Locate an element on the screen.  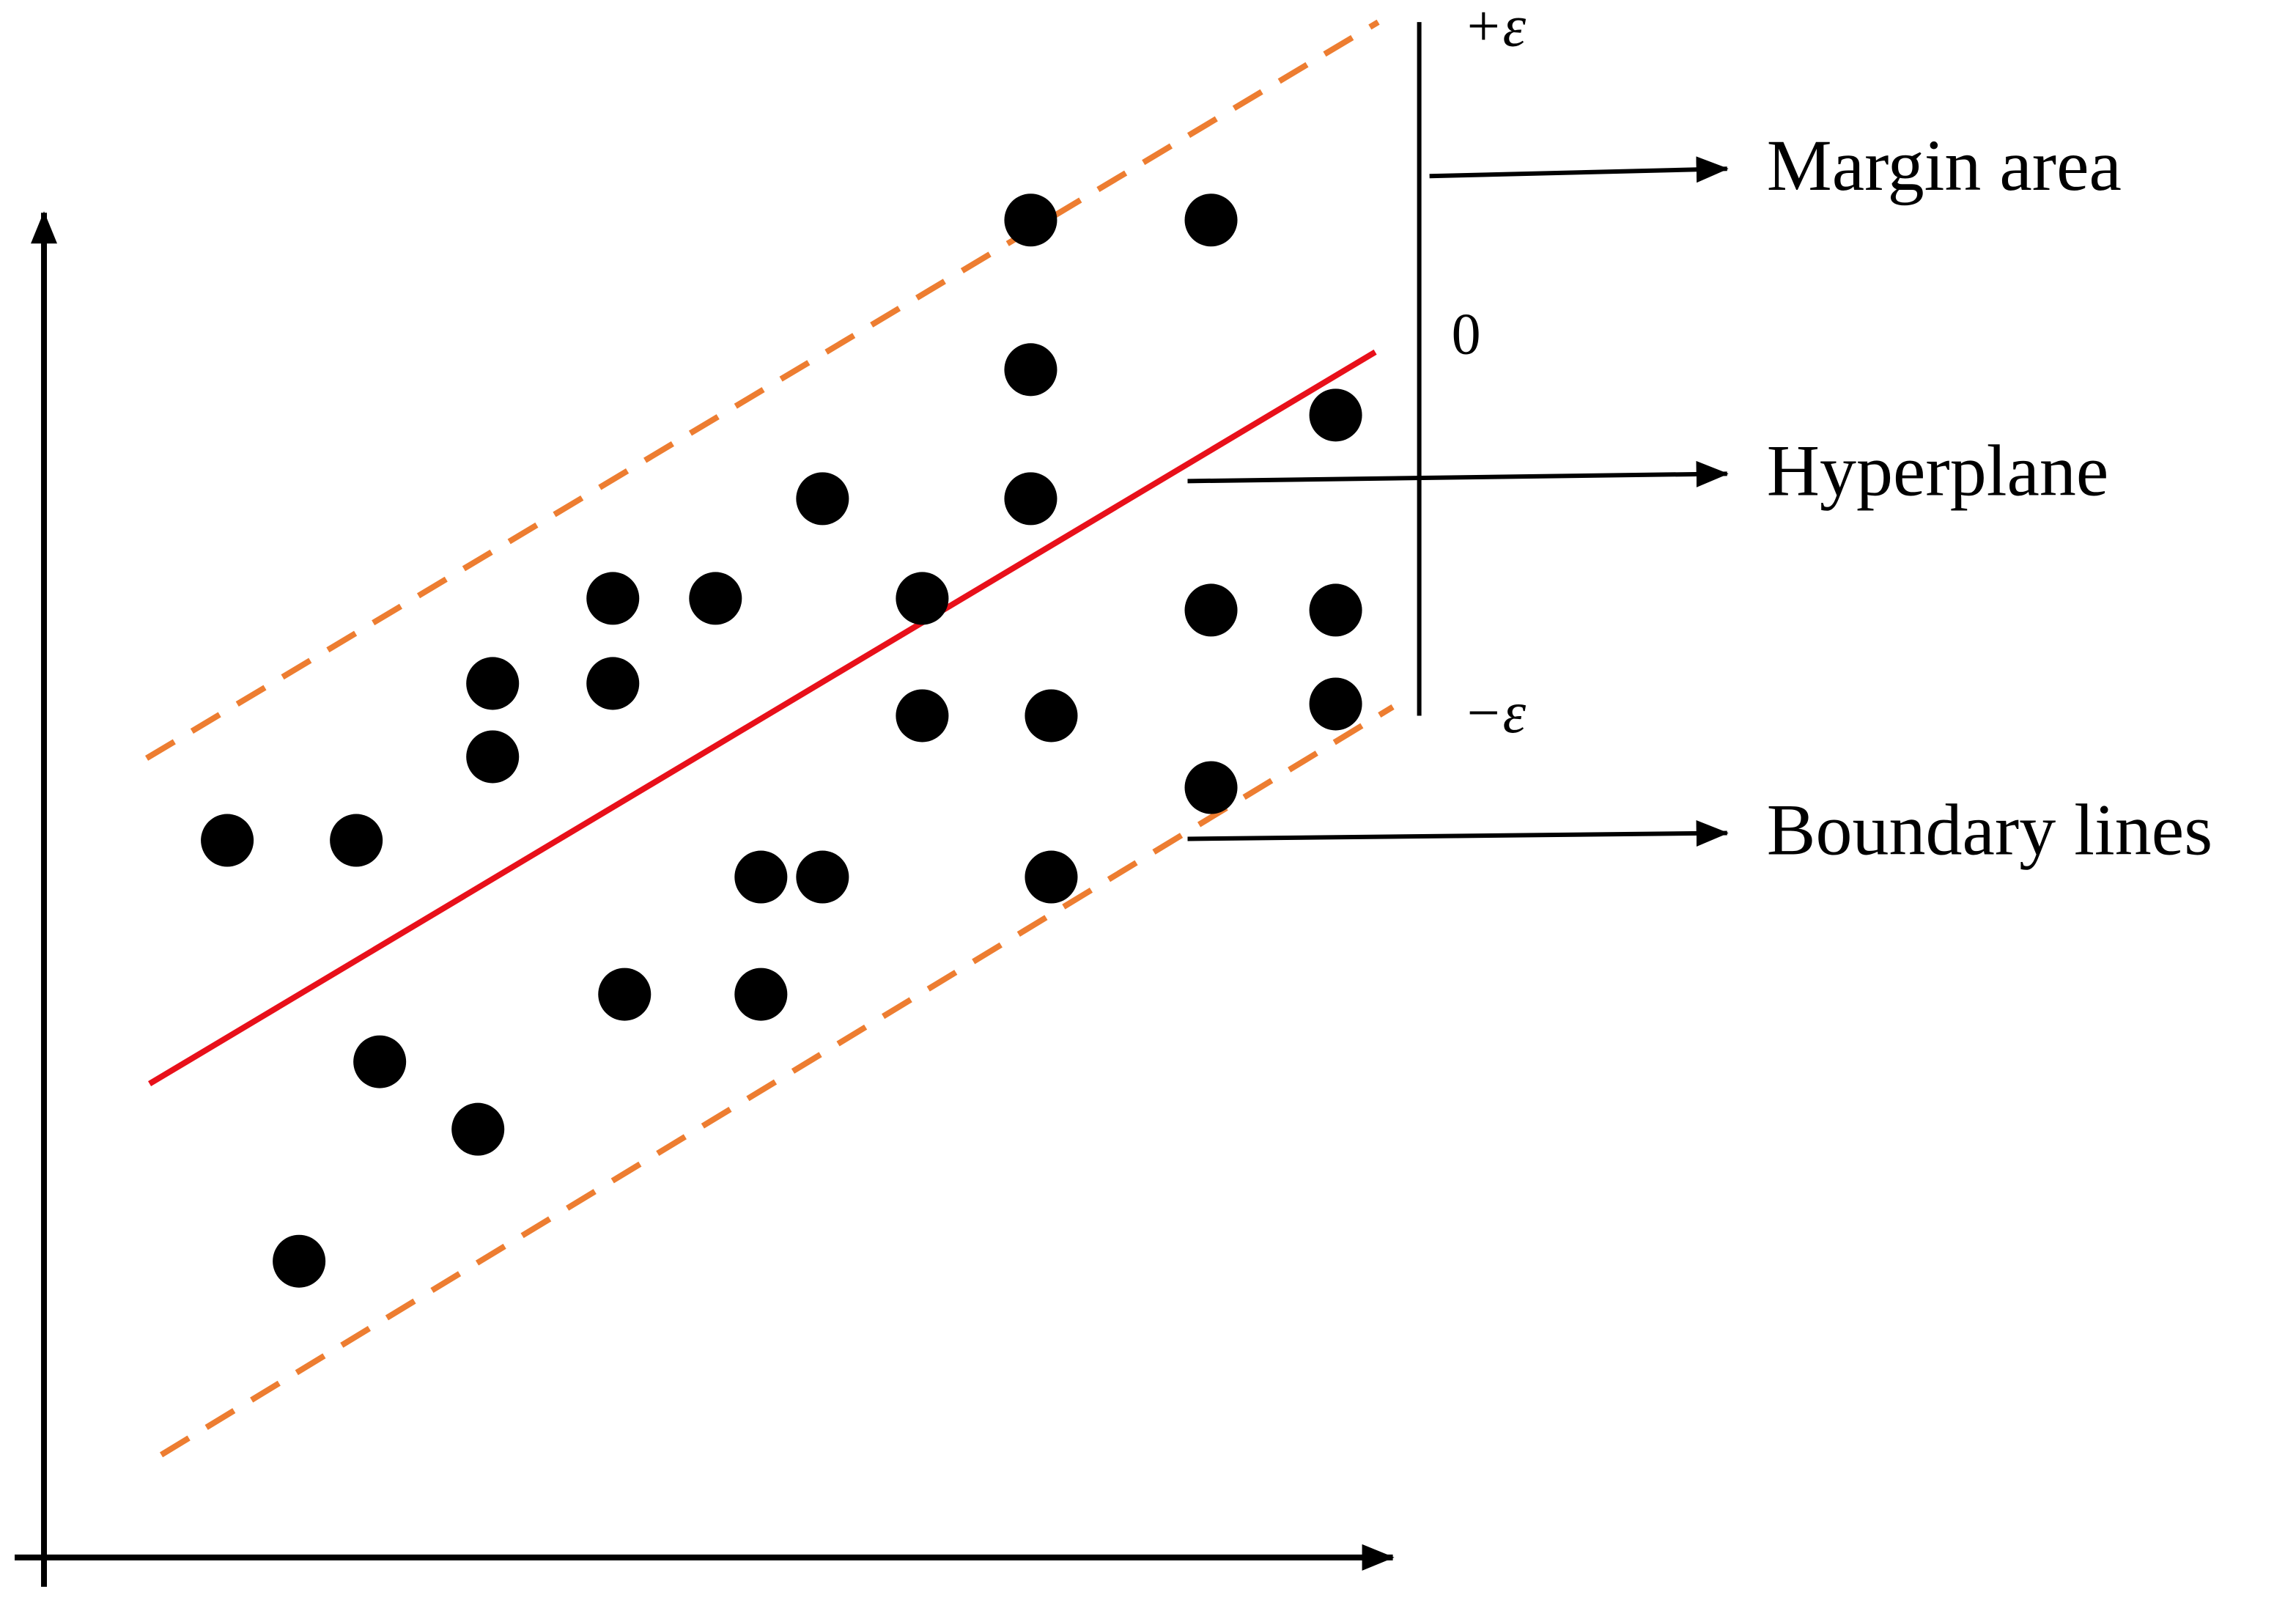
annotation: Margin area is located at coordinates (1944, 165).